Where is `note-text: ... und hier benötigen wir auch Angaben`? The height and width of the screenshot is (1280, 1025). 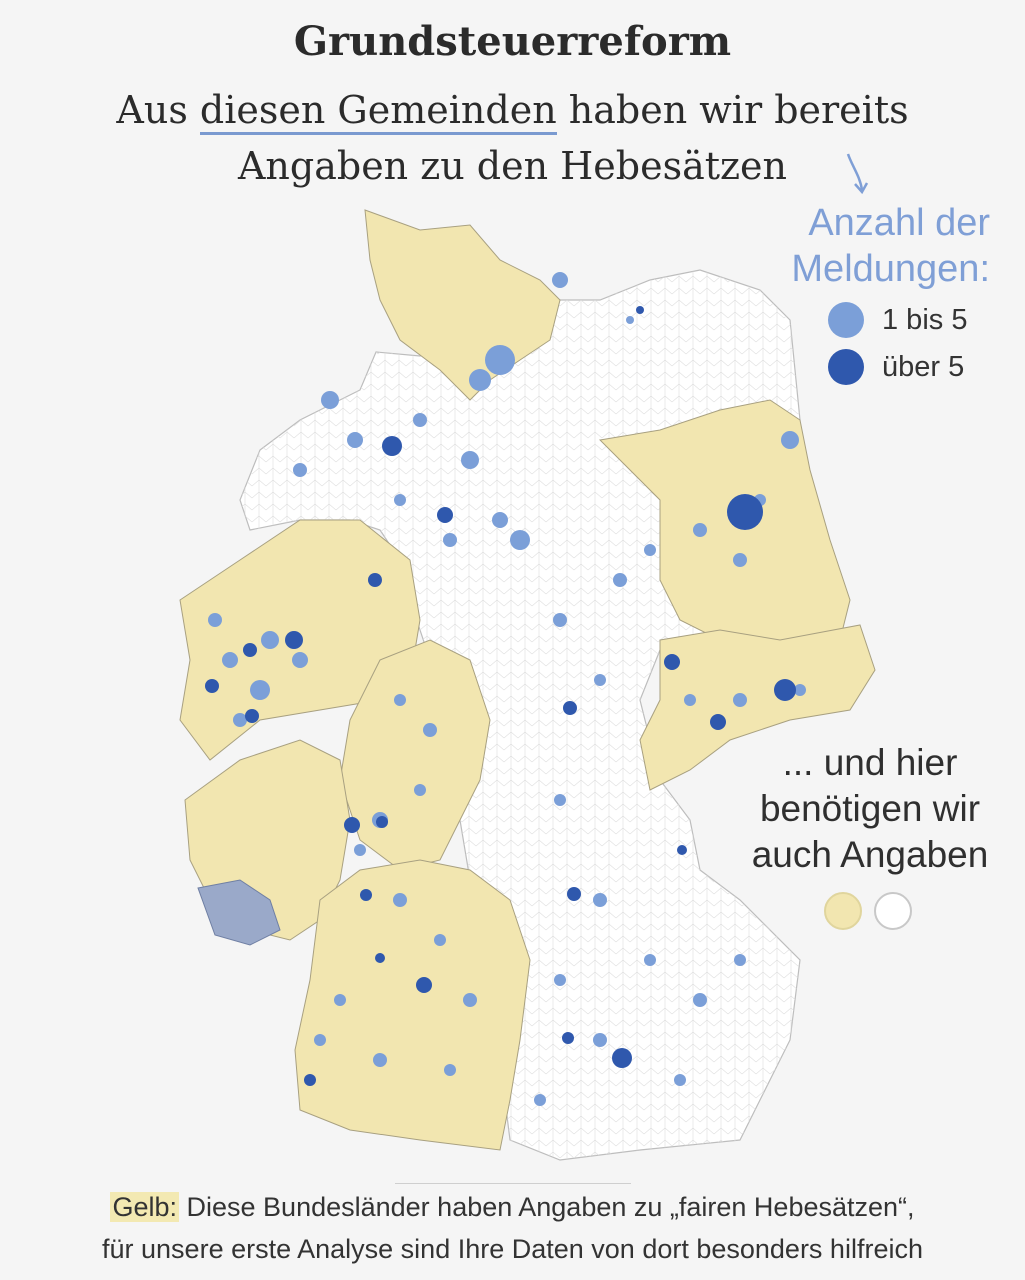
note-text: ... und hier benötigen wir auch Angaben is located at coordinates (870, 809).